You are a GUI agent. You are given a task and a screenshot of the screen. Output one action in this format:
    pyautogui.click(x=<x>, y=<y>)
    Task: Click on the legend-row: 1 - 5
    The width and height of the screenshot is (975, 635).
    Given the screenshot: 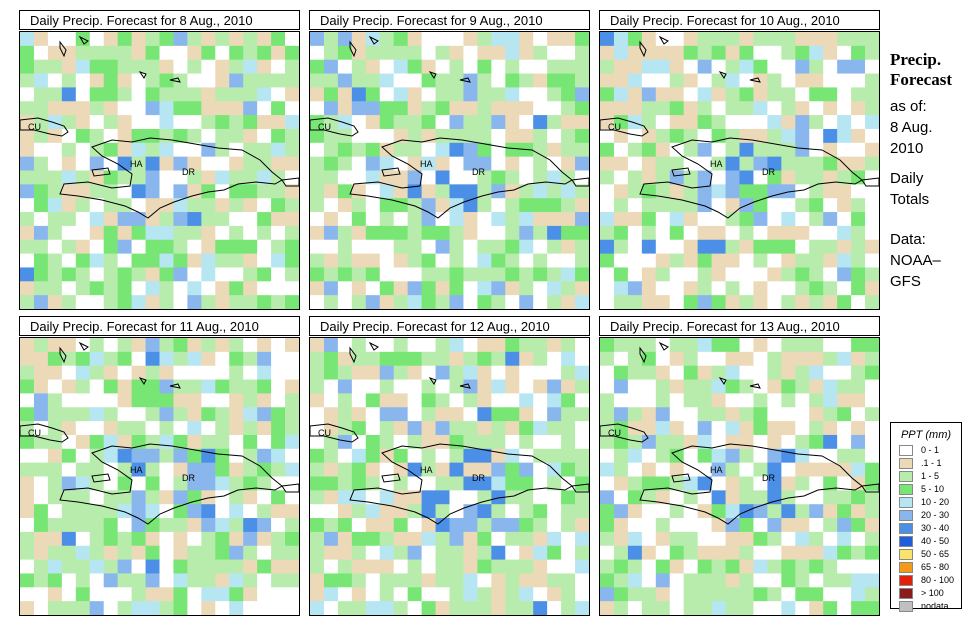 What is the action you would take?
    pyautogui.click(x=926, y=477)
    